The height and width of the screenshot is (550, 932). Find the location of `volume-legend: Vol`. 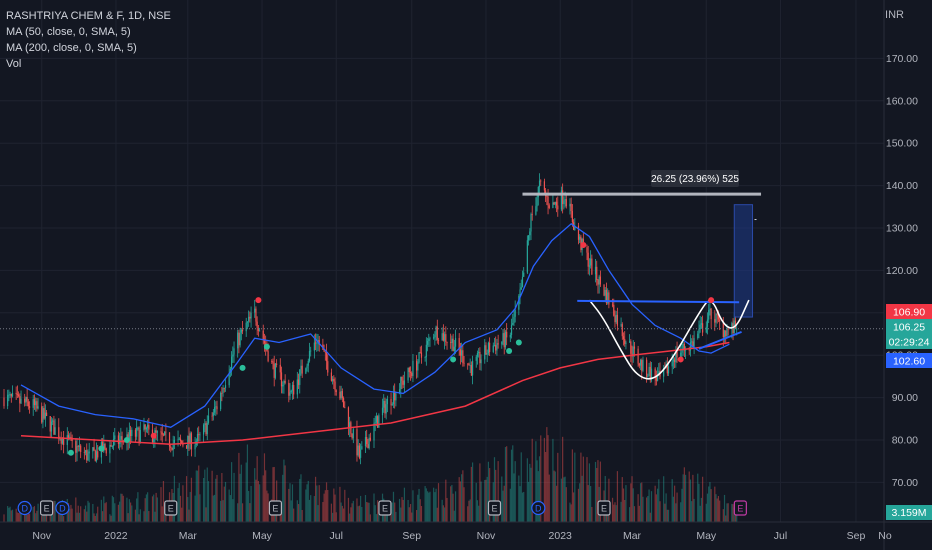

volume-legend: Vol is located at coordinates (14, 64).